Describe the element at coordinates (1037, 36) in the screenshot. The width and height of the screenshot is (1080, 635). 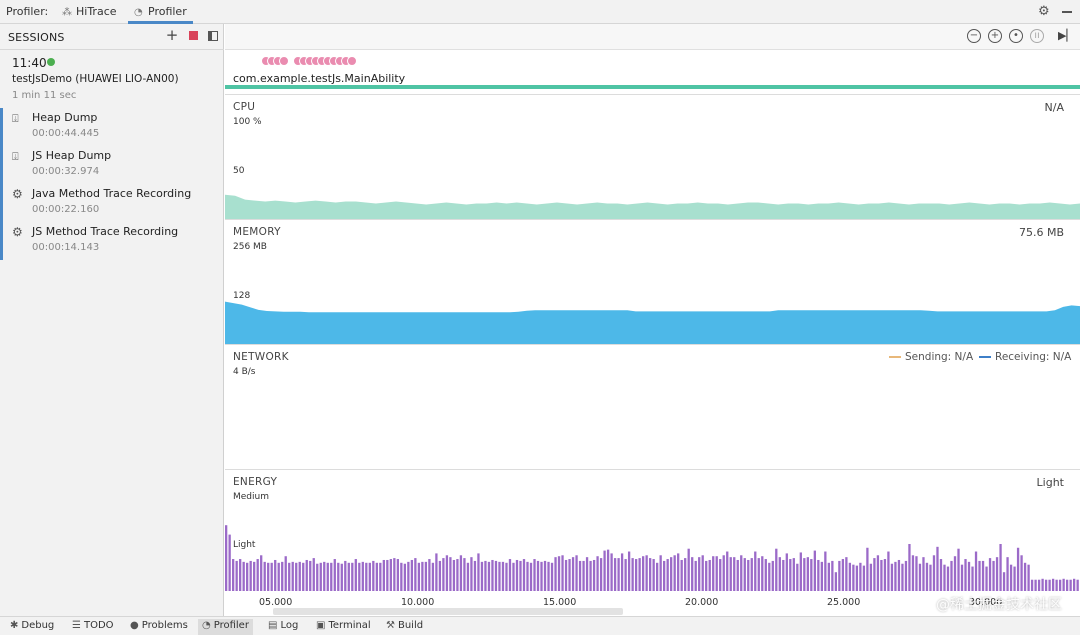
I see `pause-icon: ıı` at that location.